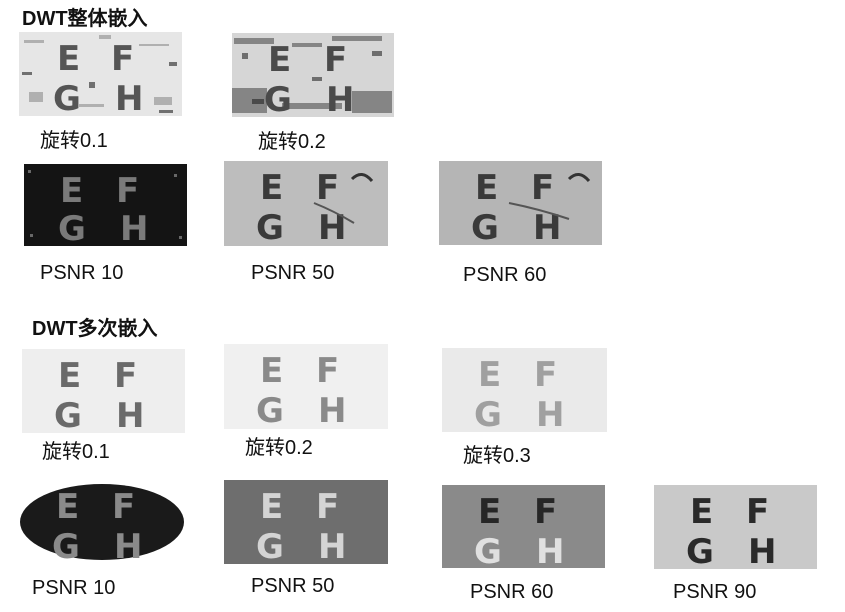 The width and height of the screenshot is (845, 612). I want to click on section-1-heading: DWT整体嵌入, so click(85, 19).